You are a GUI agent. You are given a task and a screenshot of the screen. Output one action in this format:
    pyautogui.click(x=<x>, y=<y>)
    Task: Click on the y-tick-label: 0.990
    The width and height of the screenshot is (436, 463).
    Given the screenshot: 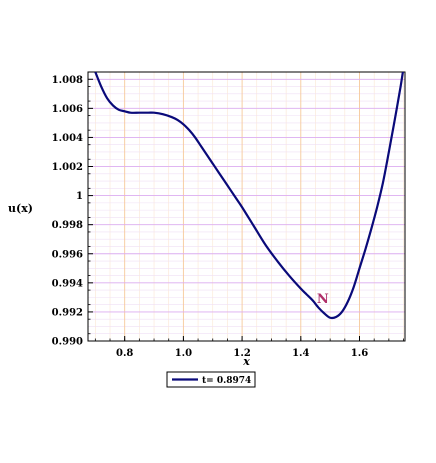 What is the action you would take?
    pyautogui.click(x=67, y=342)
    